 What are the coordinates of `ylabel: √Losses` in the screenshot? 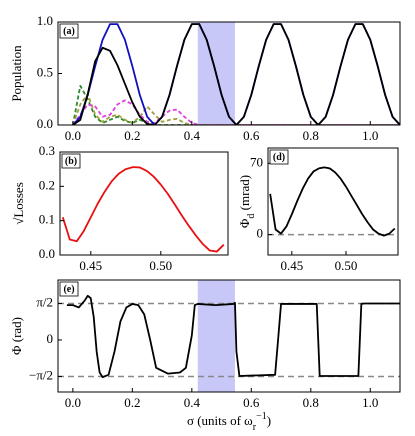 It's located at (18, 203).